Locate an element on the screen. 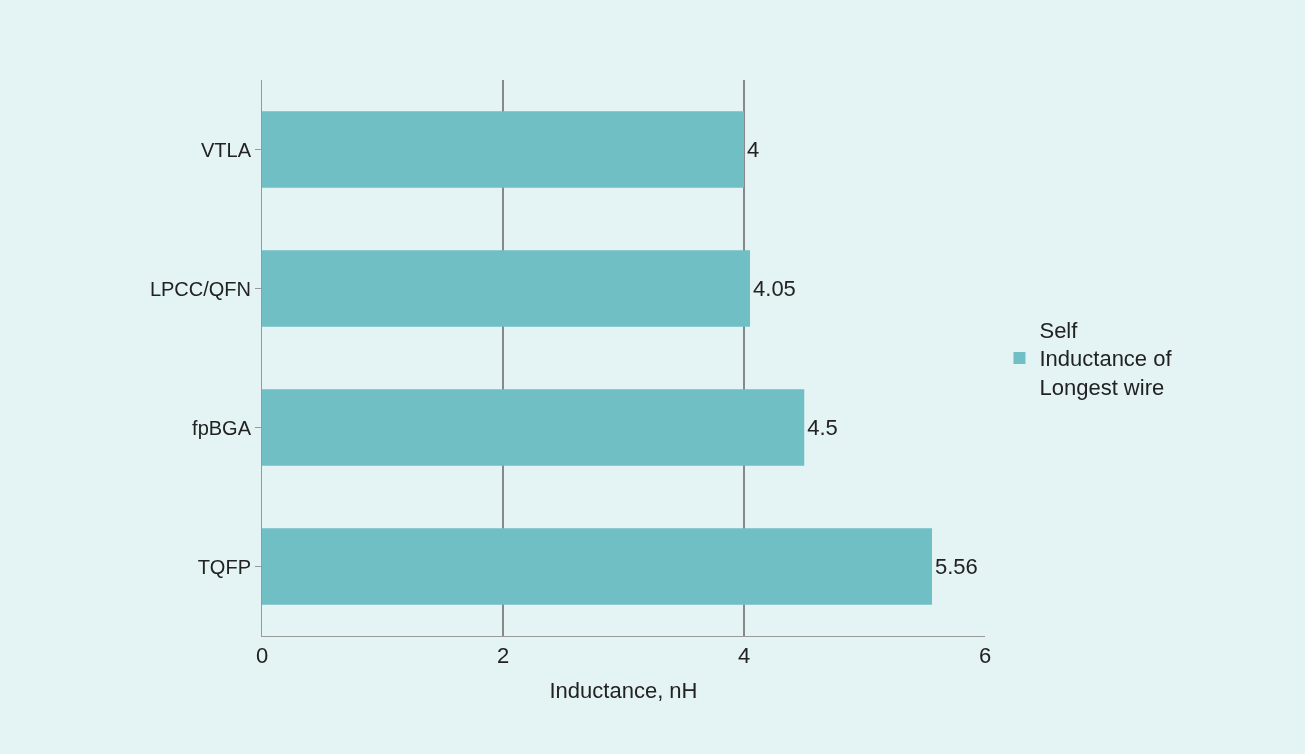 The height and width of the screenshot is (754, 1305). x-tick-label: 6 is located at coordinates (985, 656).